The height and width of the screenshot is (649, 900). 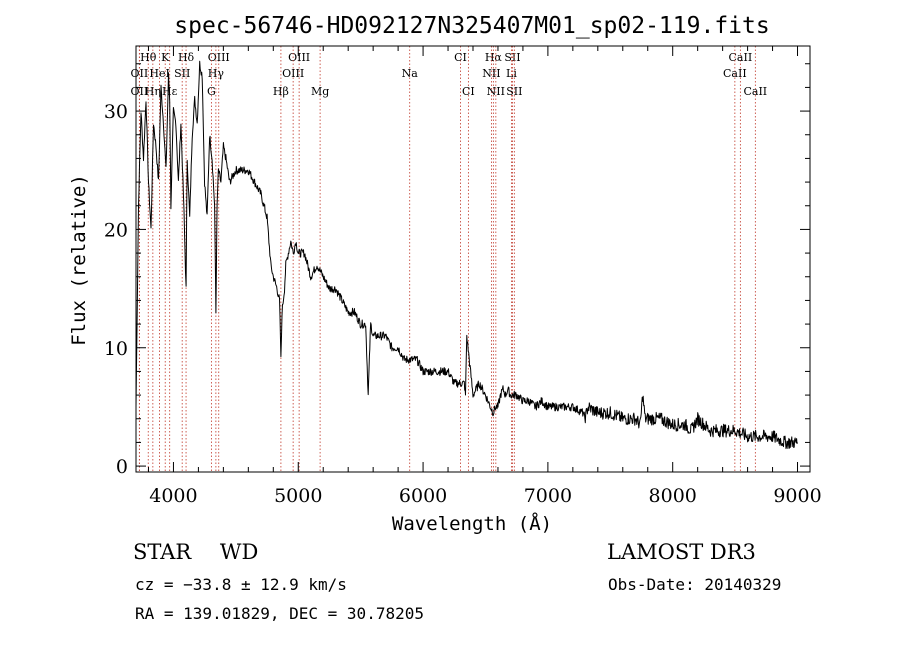 What do you see at coordinates (195, 552) in the screenshot?
I see `object-class: STAR WD` at bounding box center [195, 552].